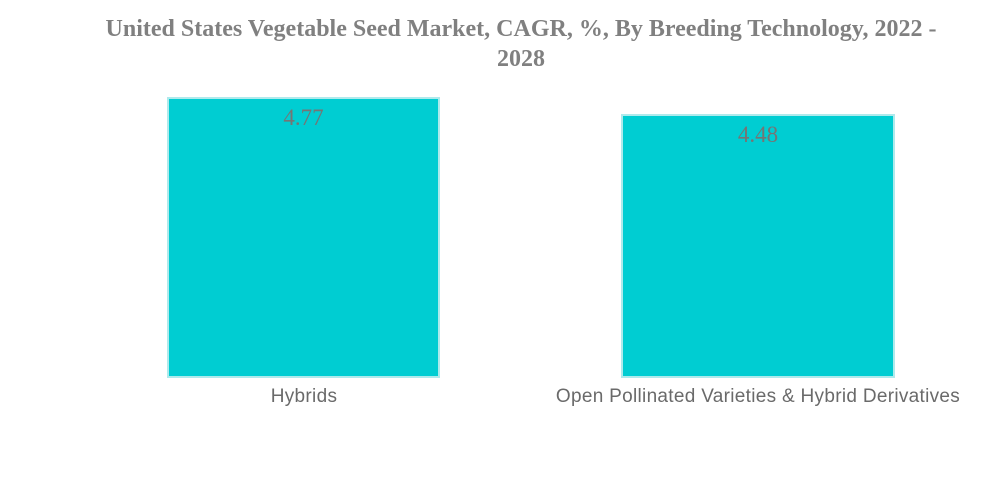 This screenshot has width=1000, height=483. I want to click on bar-open-pollinated-varieties: 4.48, so click(758, 246).